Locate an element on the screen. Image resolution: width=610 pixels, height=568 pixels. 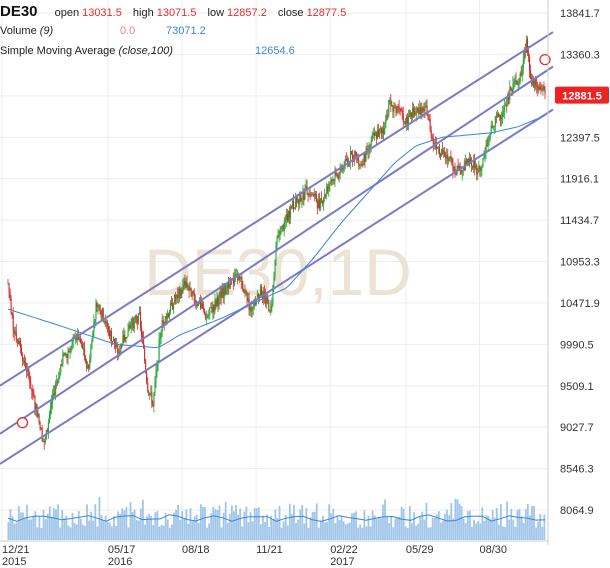
price-tick-label: 13360.3 is located at coordinates (580, 55).